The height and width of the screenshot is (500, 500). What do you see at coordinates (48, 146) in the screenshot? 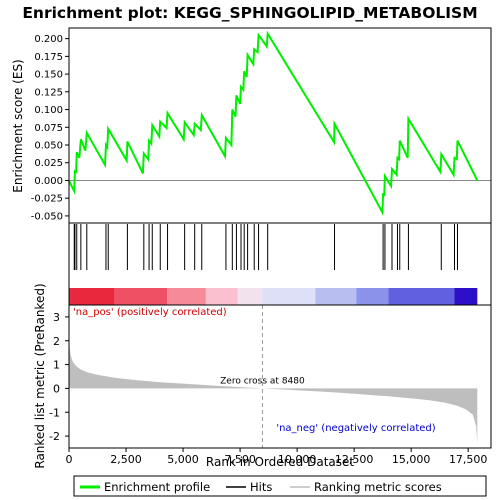
I see `es-y-tick-label: 0.050` at bounding box center [48, 146].